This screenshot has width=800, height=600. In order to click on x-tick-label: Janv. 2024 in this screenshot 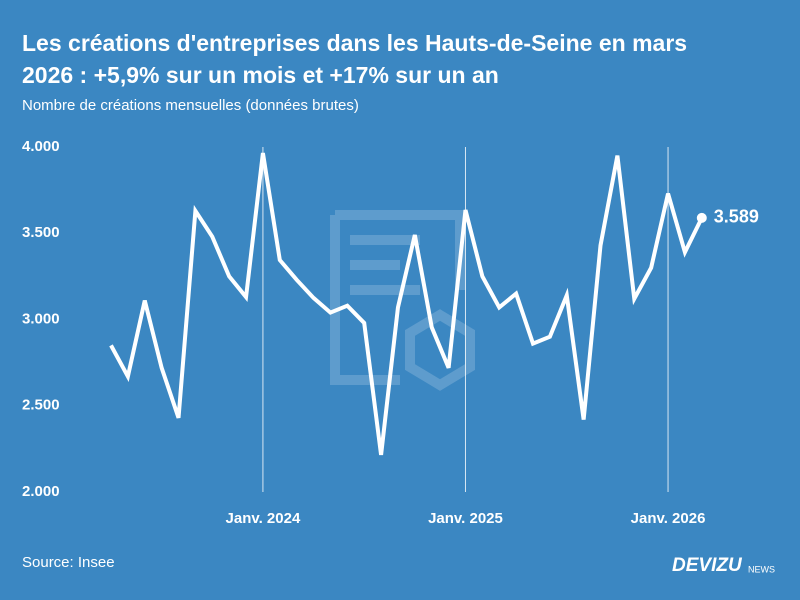, I will do `click(263, 518)`.